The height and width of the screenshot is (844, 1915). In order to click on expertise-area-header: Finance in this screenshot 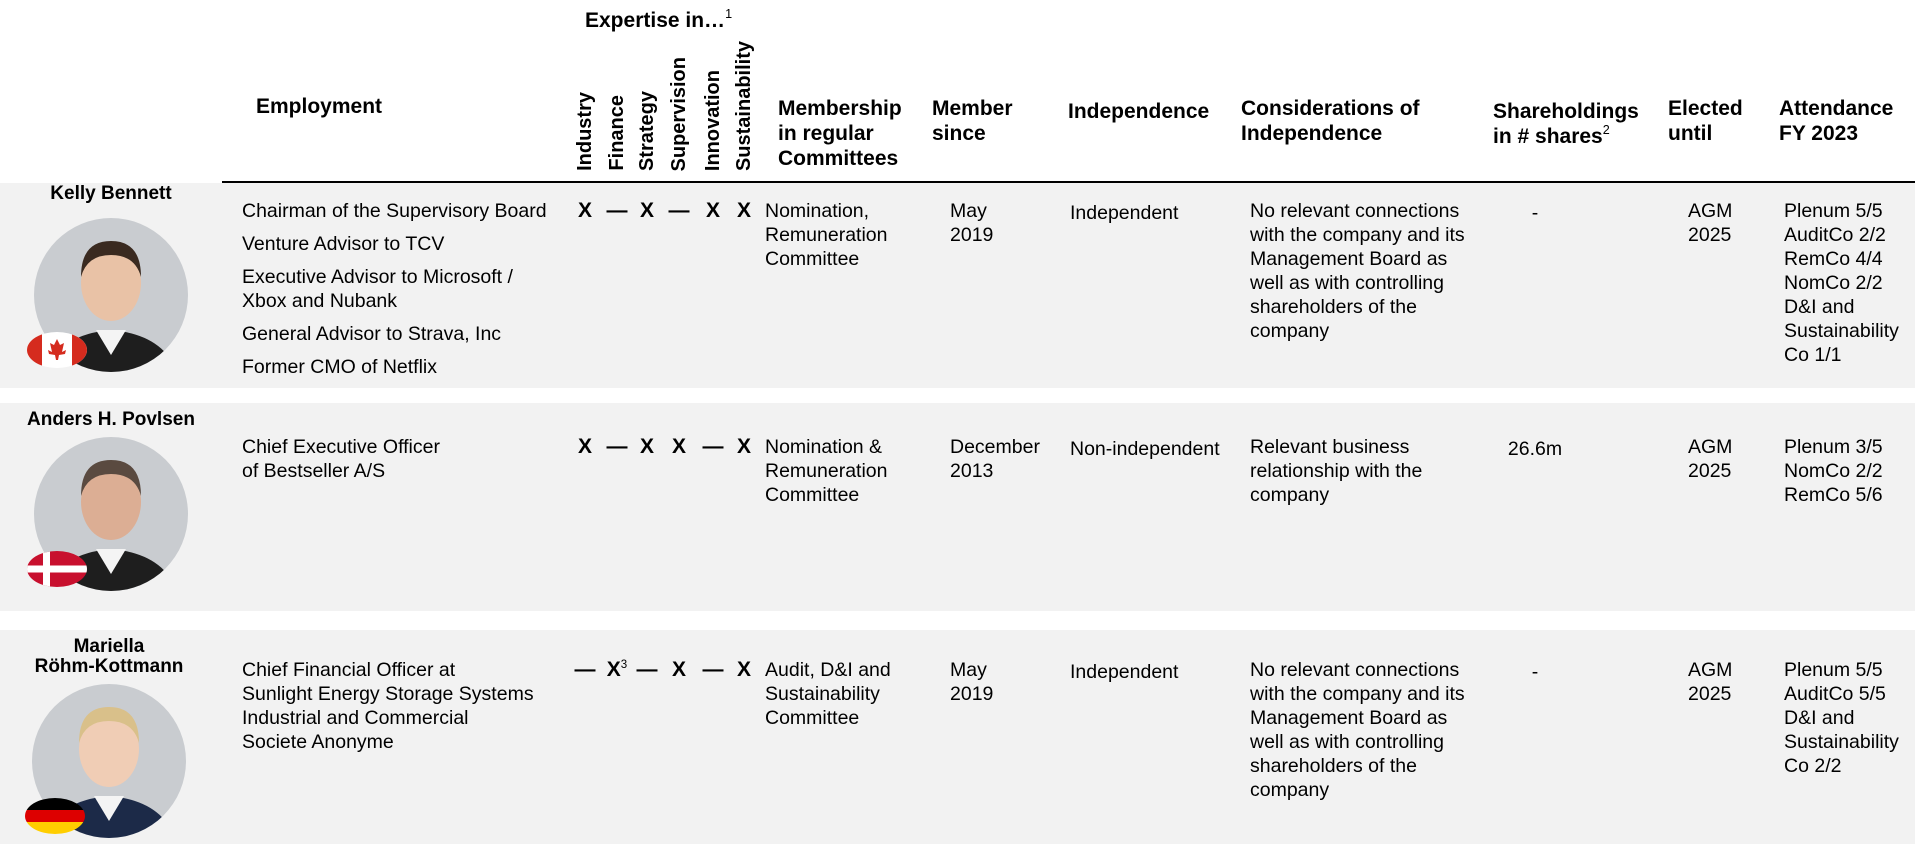, I will do `click(617, 133)`.